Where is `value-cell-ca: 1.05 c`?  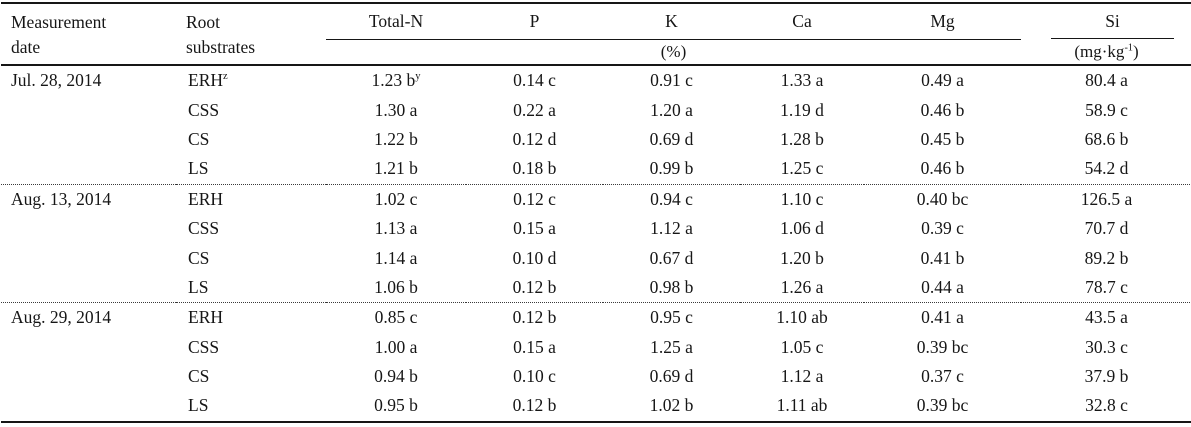 value-cell-ca: 1.05 c is located at coordinates (802, 346).